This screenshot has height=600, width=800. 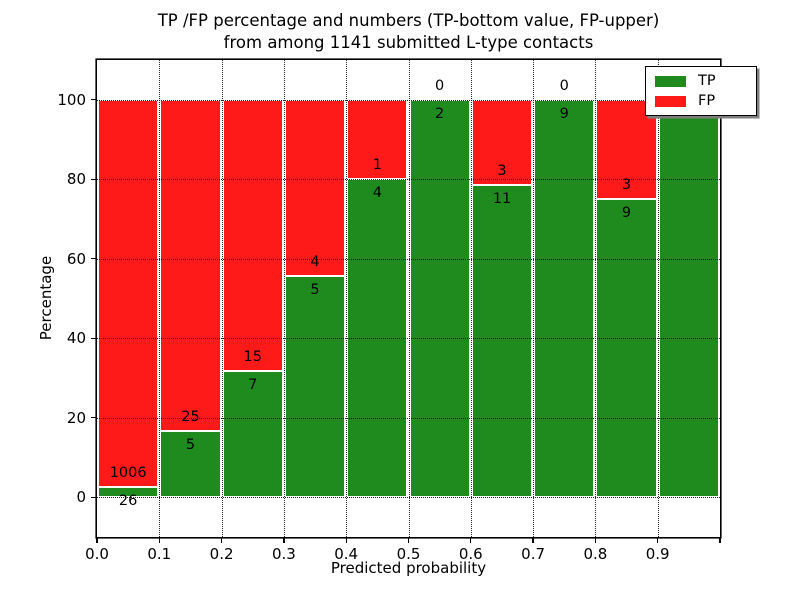 I want to click on bar-column-0.0-0.1, so click(x=128, y=298).